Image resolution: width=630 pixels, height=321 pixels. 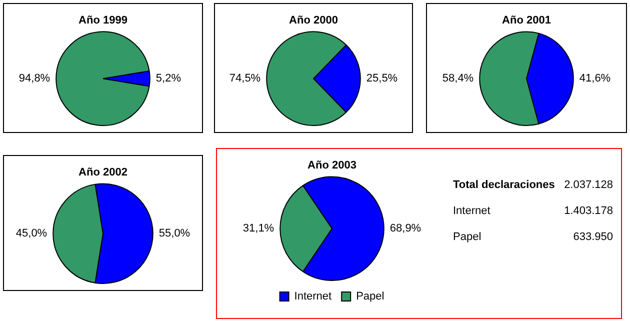 I want to click on data-label: 31,1%, so click(x=258, y=228).